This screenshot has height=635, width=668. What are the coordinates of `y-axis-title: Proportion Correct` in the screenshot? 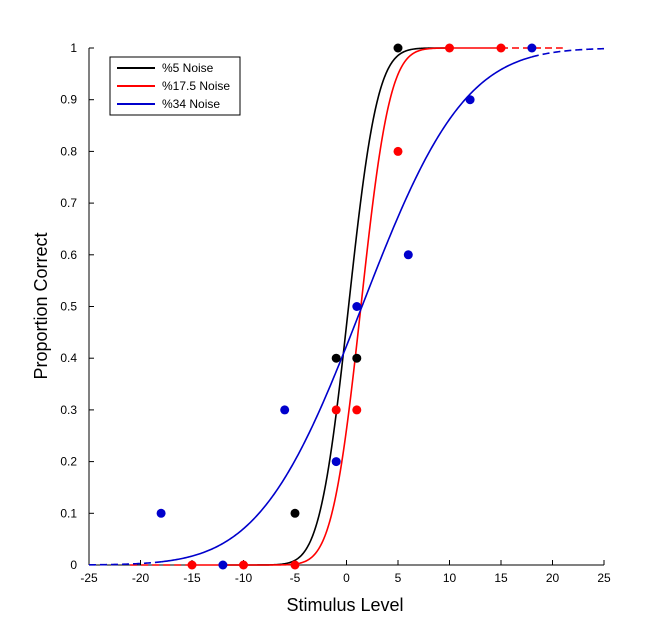 It's located at (41, 305).